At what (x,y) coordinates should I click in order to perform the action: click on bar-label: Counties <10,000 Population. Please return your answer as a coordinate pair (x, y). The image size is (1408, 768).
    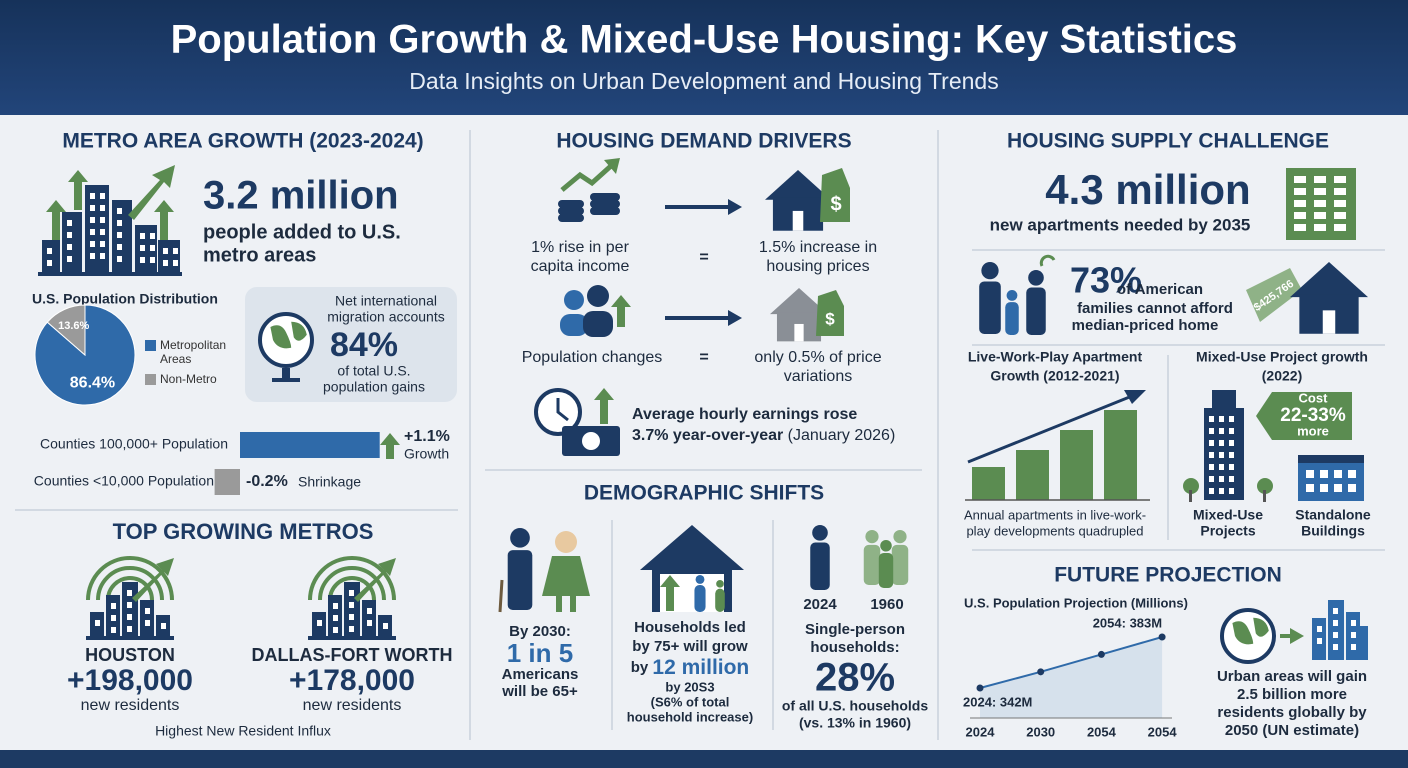
    Looking at the image, I should click on (124, 481).